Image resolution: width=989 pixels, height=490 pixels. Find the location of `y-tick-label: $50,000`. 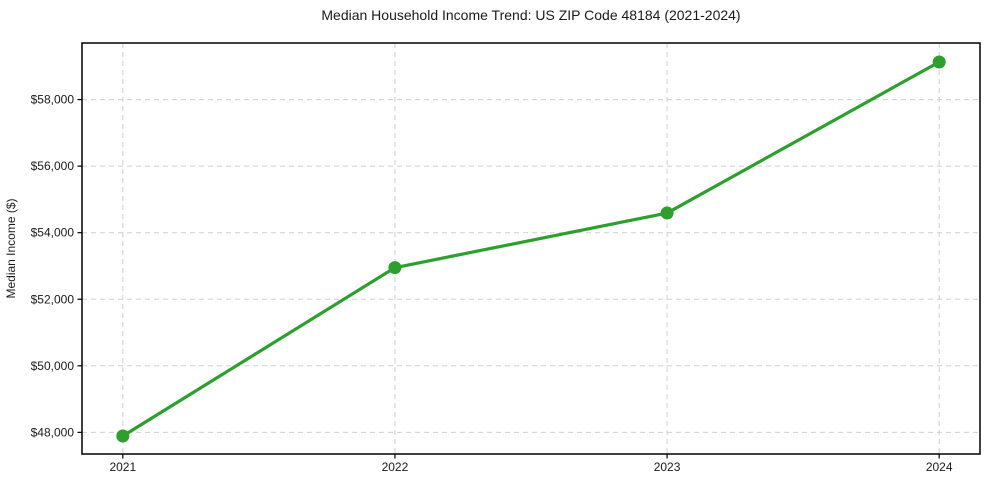

y-tick-label: $50,000 is located at coordinates (53, 366).